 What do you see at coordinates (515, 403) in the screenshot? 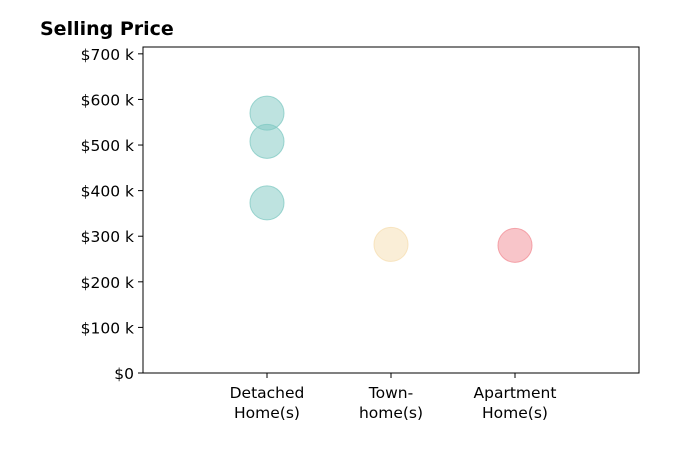
I see `x-tick-label: Apartment Home(s)` at bounding box center [515, 403].